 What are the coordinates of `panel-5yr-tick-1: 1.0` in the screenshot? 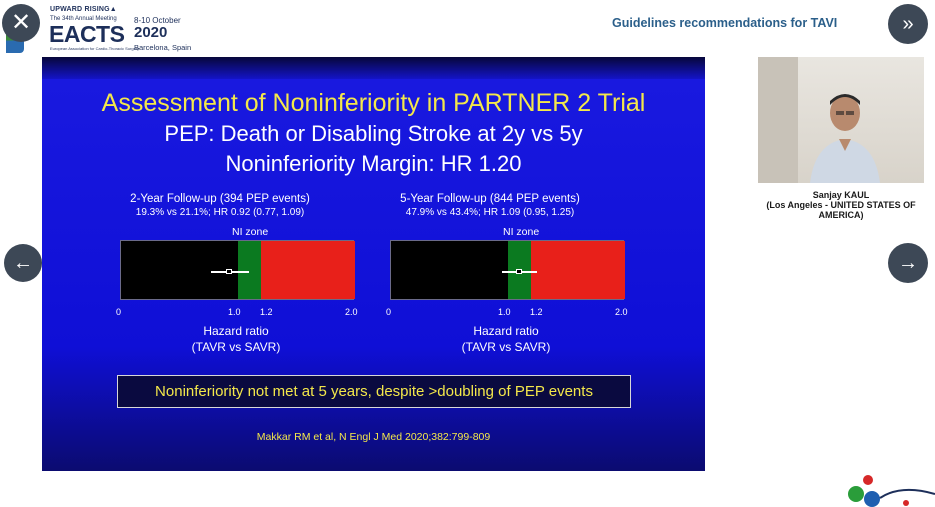 It's located at (504, 312).